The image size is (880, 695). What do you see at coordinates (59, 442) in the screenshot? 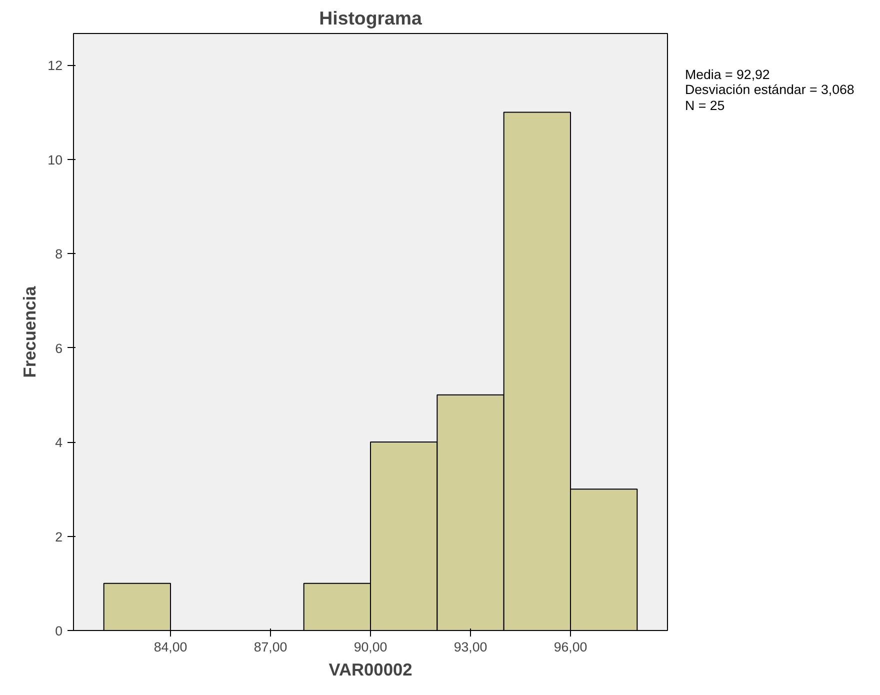
I see `y-tick-label: 4` at bounding box center [59, 442].